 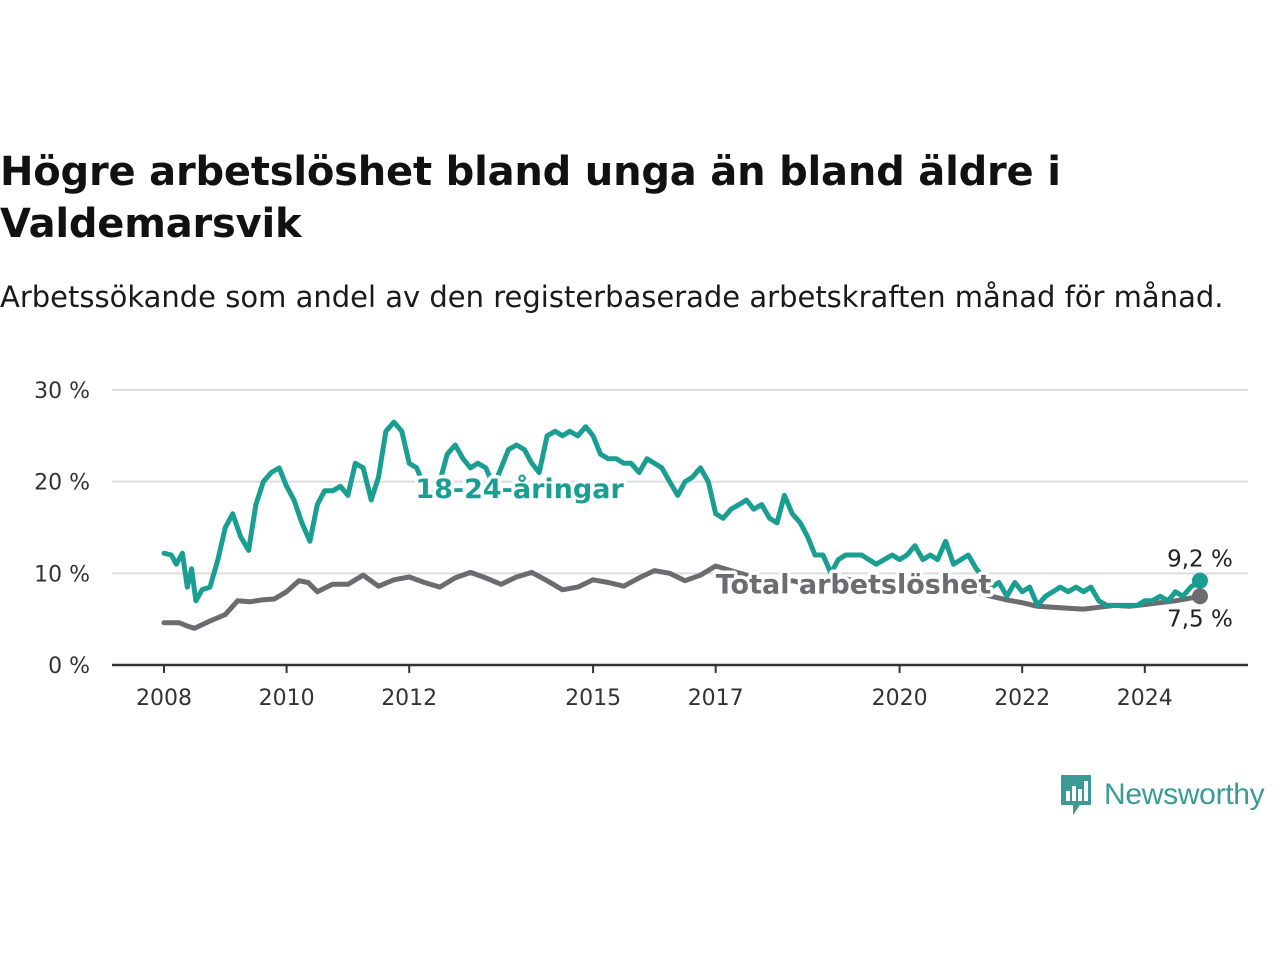 I want to click on x-tick-label: 2008, so click(x=164, y=698).